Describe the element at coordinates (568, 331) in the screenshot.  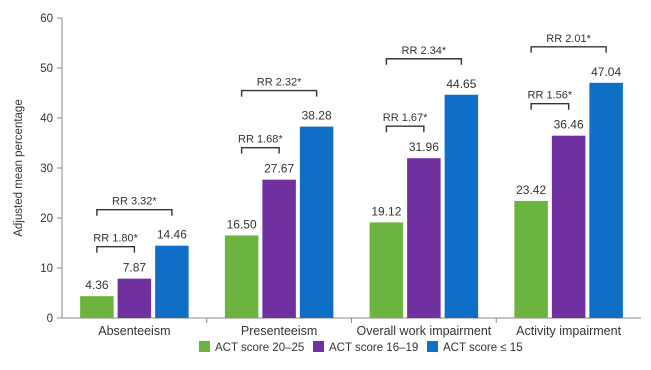
I see `category-label: Activity impairment` at that location.